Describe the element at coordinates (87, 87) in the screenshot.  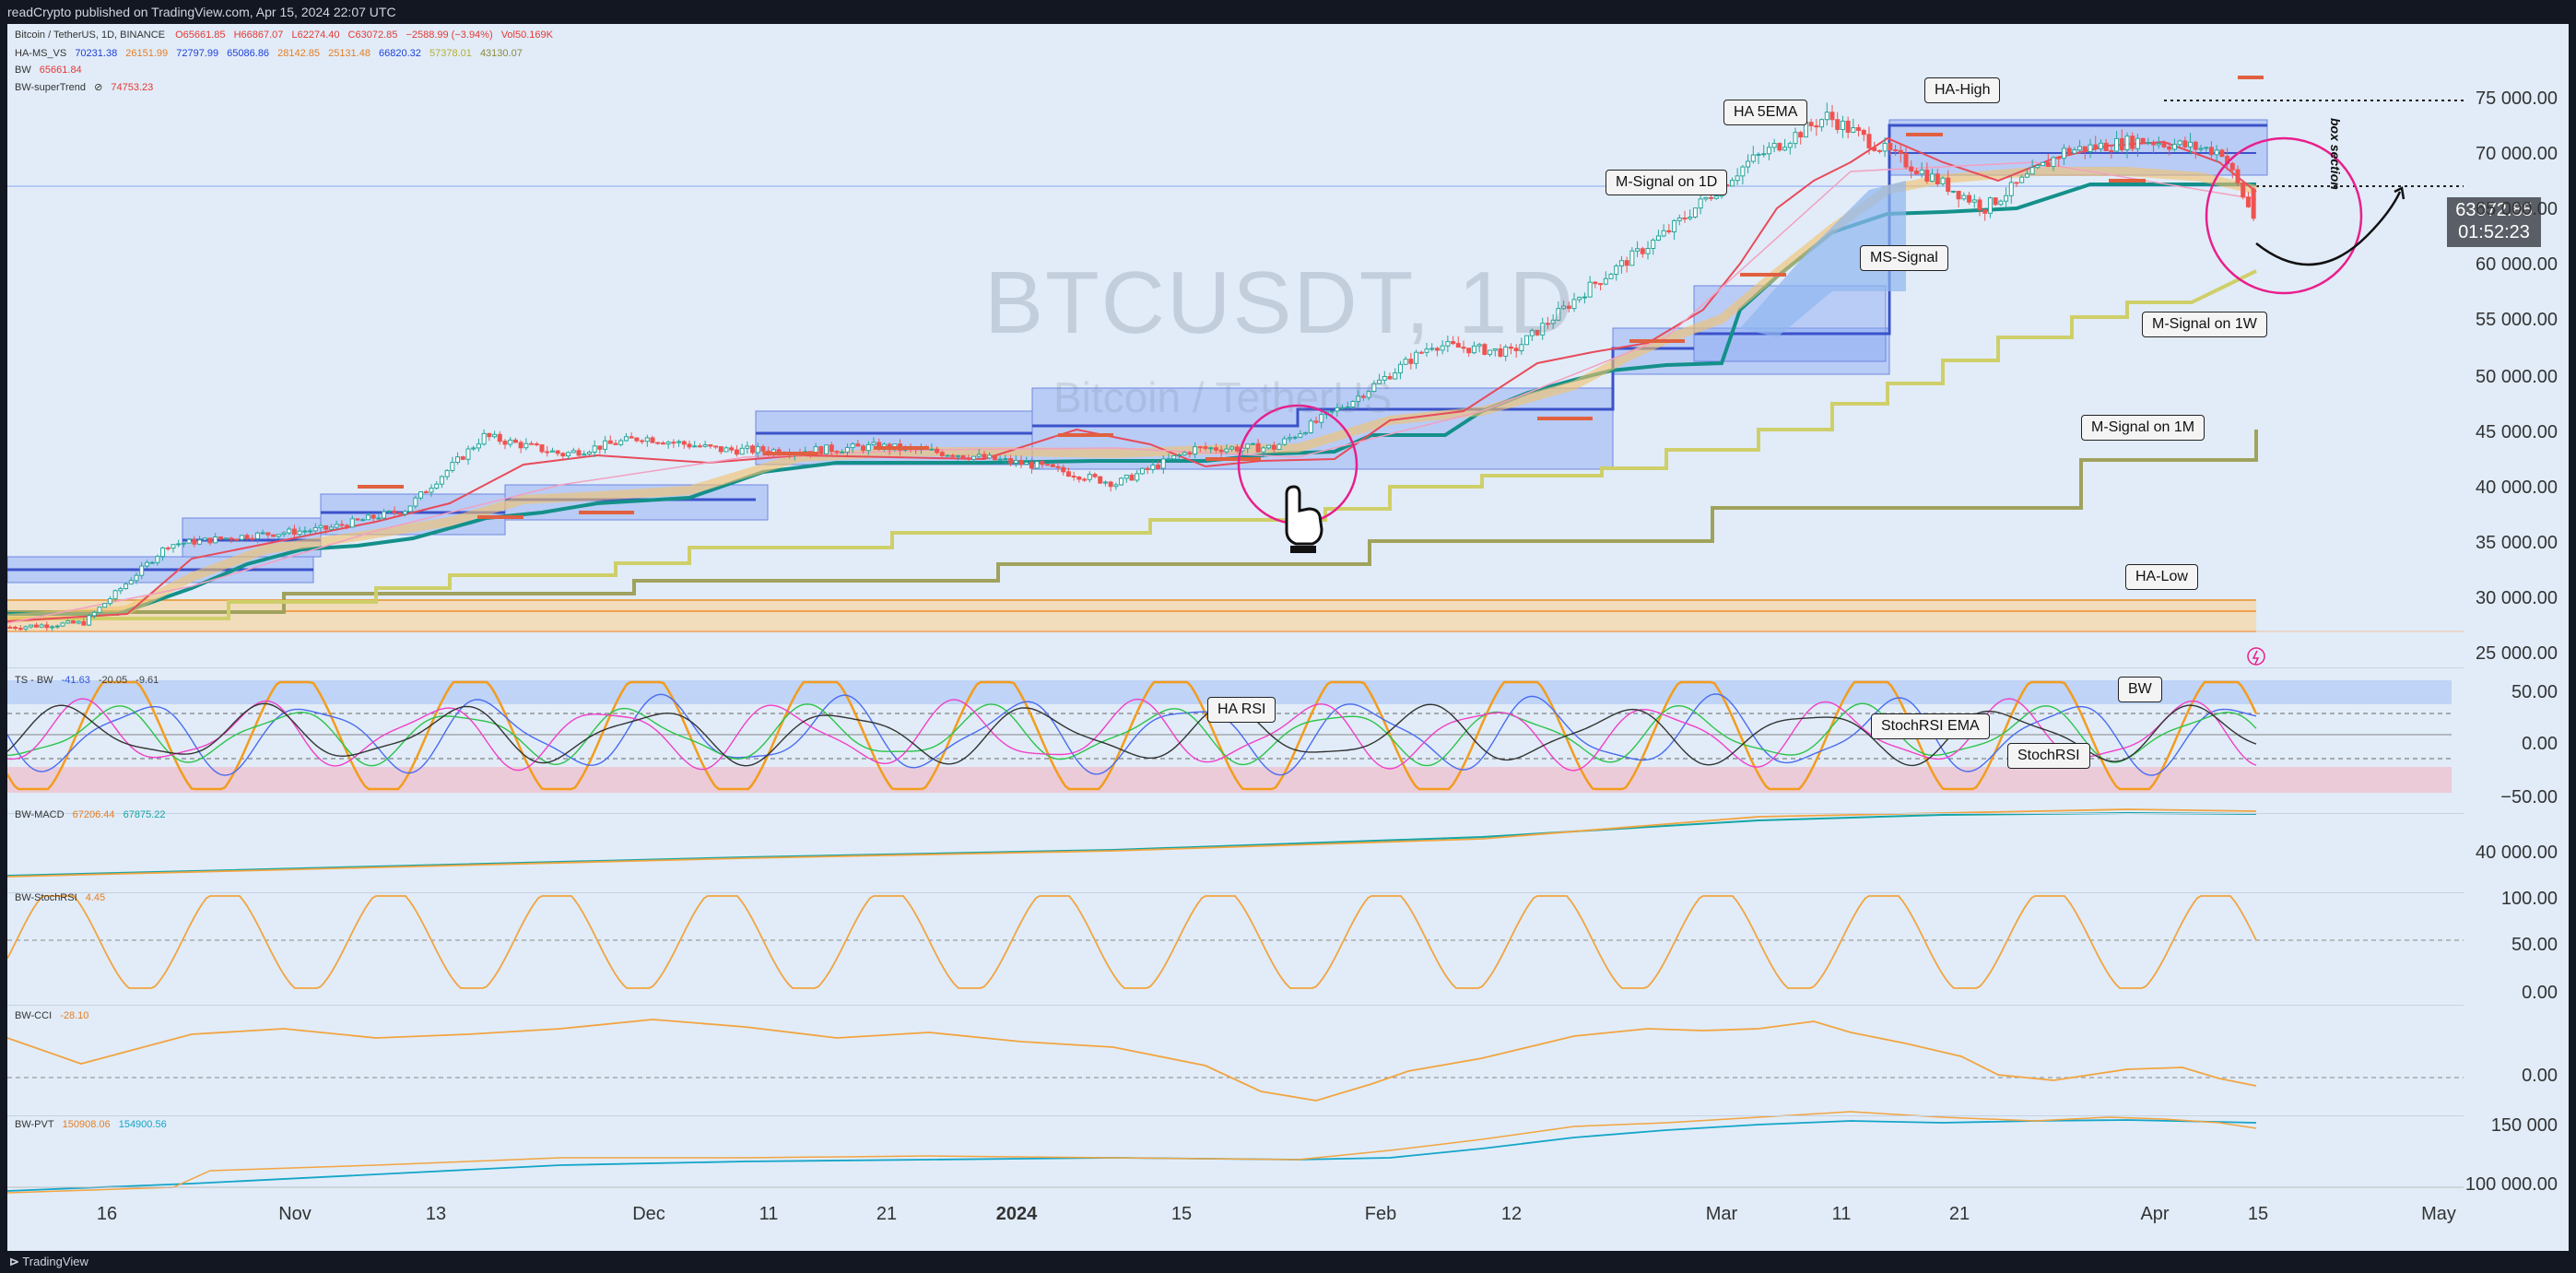
I see `legend-supertrend: BW-superTrend ⊘ 74753.23` at that location.